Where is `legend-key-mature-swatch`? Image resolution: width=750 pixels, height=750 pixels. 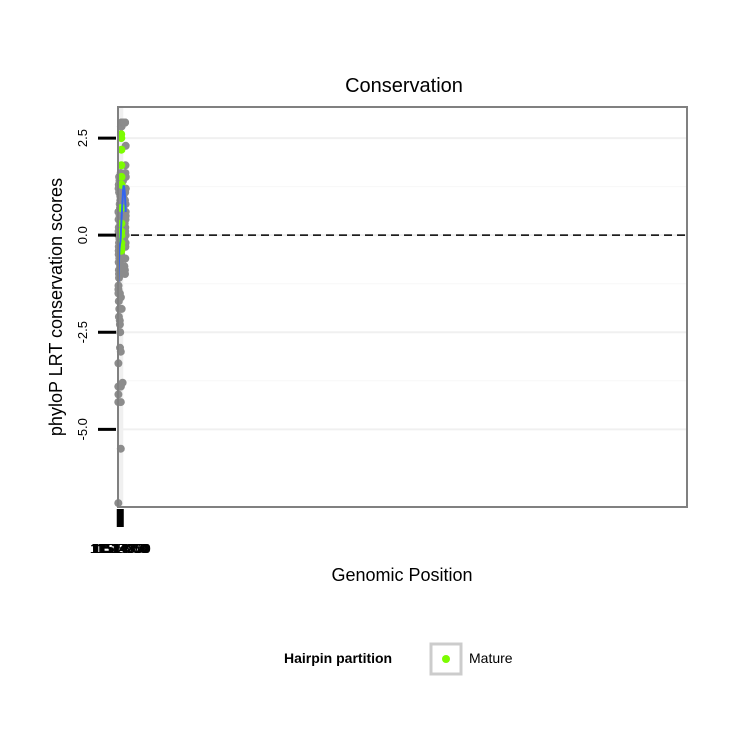
legend-key-mature-swatch is located at coordinates (446, 659).